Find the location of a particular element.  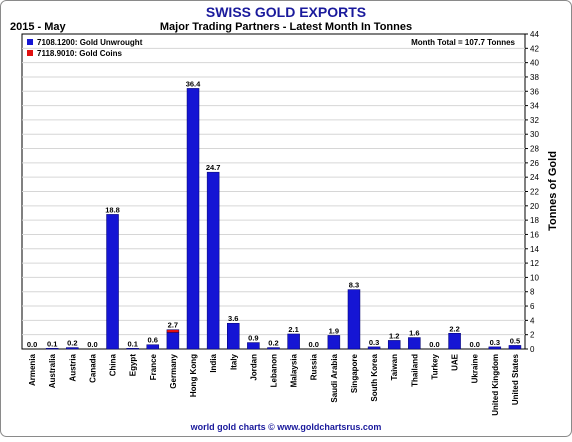

y-tick-label-28: 28 is located at coordinates (534, 149).